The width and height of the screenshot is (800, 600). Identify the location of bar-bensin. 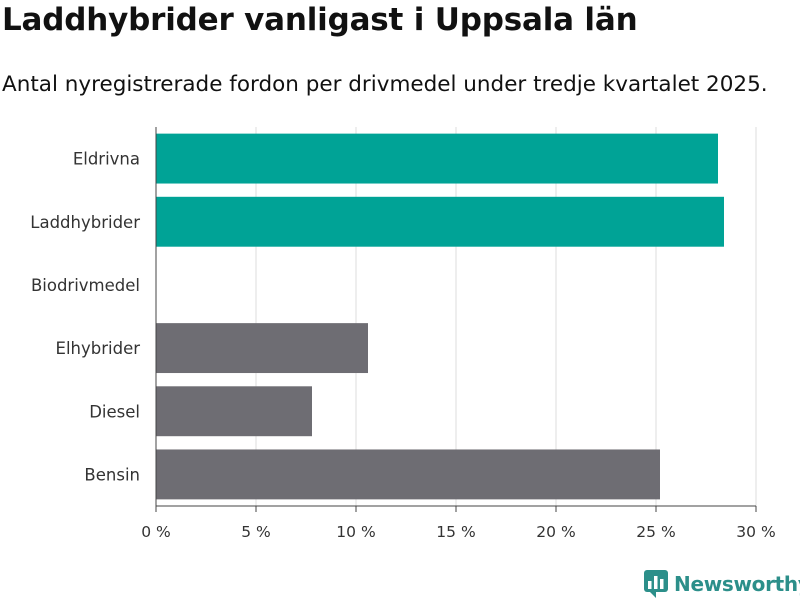
(408, 474).